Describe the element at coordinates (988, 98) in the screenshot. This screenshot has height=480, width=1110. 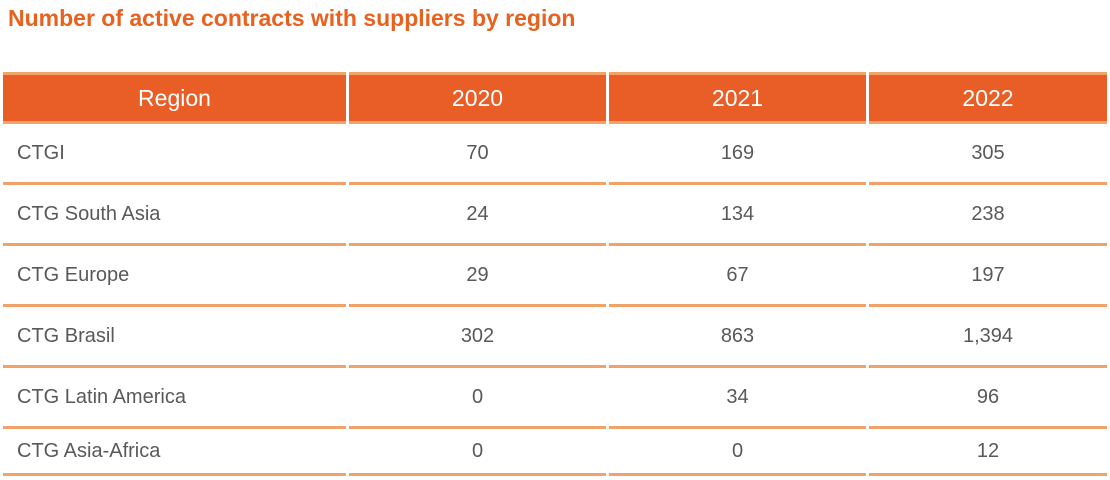
I see `column-header-2022: 2022` at that location.